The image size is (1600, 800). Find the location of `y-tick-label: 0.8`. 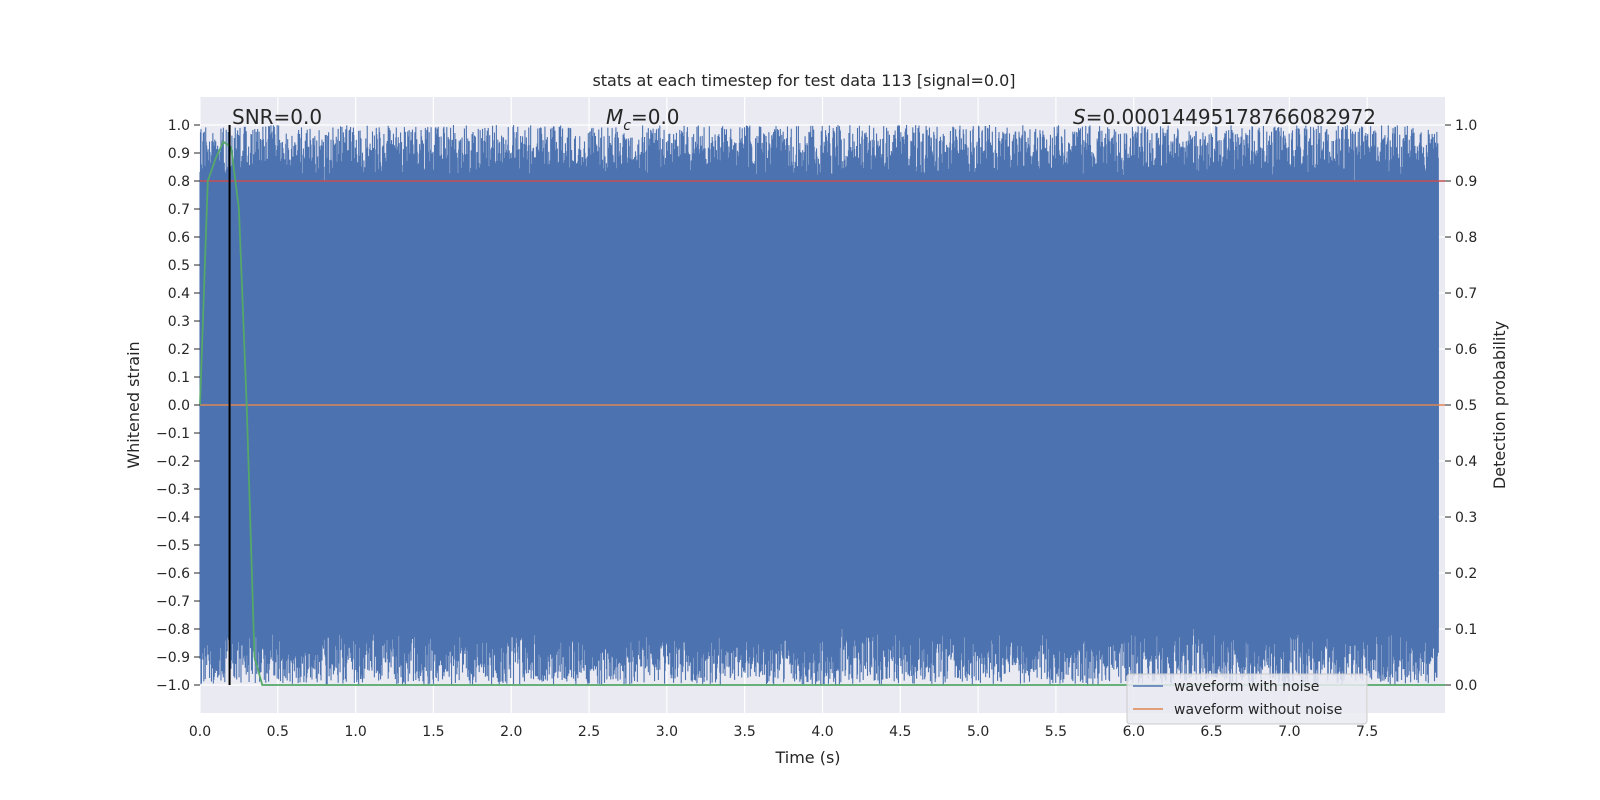

y-tick-label: 0.8 is located at coordinates (179, 182).